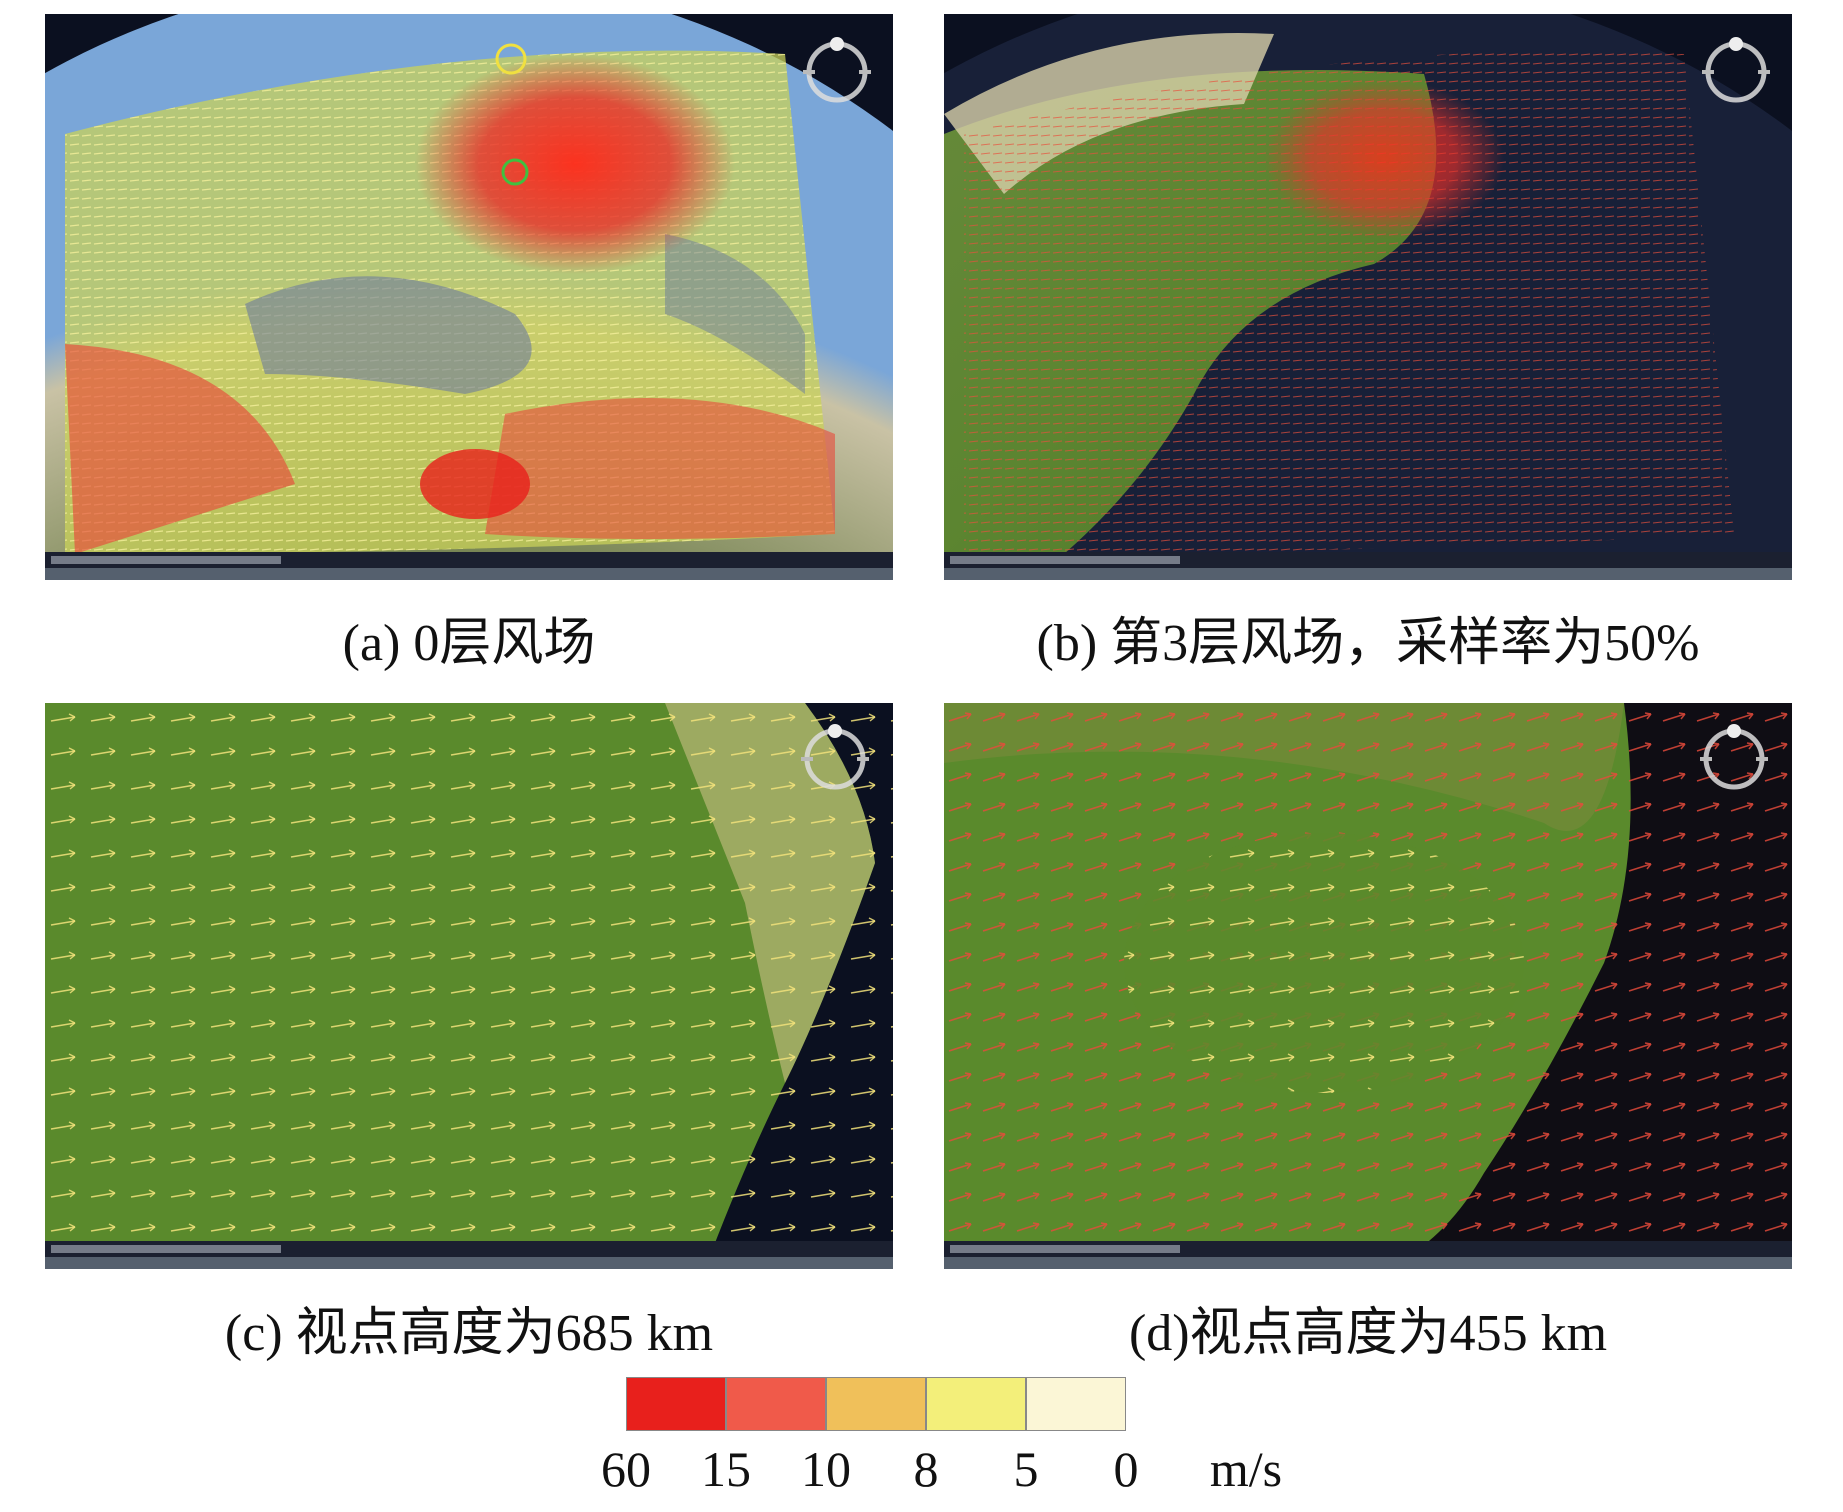 The width and height of the screenshot is (1843, 1512). What do you see at coordinates (1246, 1469) in the screenshot?
I see `legend-unit: m/s` at bounding box center [1246, 1469].